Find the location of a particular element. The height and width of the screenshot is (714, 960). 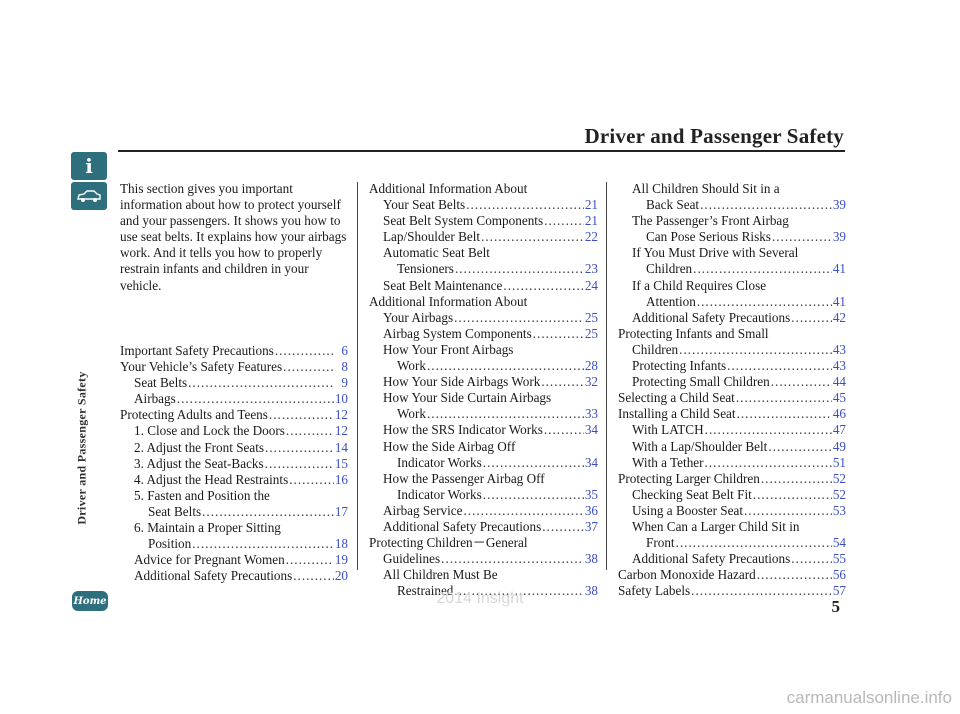

toc-page-link: 42 is located at coordinates (839, 317).